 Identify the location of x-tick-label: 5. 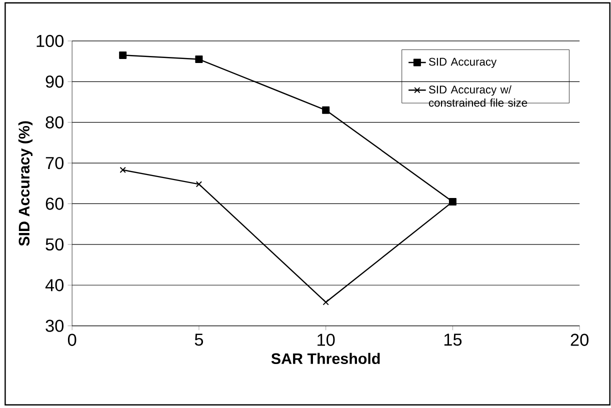
(199, 340).